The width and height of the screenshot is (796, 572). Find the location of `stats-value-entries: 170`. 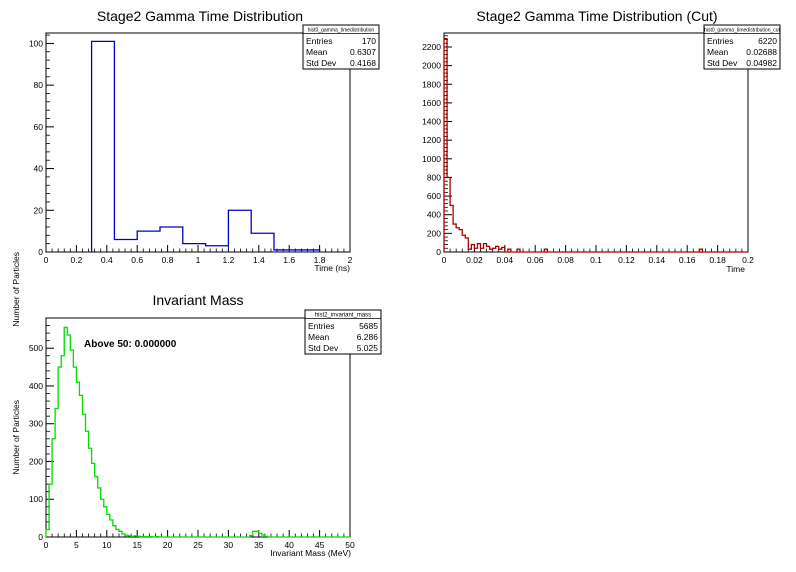

stats-value-entries: 170 is located at coordinates (369, 41).